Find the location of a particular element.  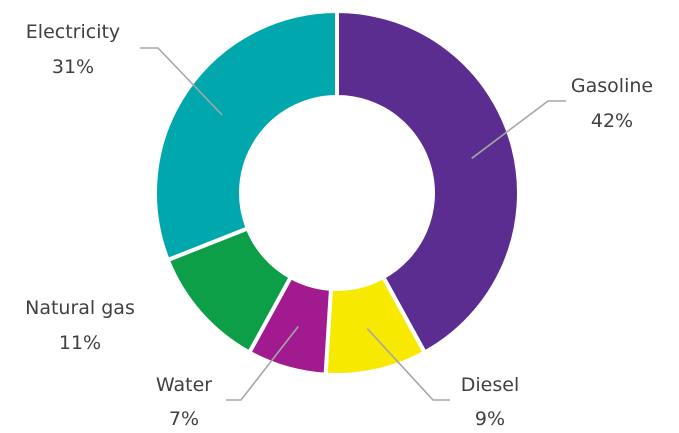

label-water: Water 7% is located at coordinates (184, 402).